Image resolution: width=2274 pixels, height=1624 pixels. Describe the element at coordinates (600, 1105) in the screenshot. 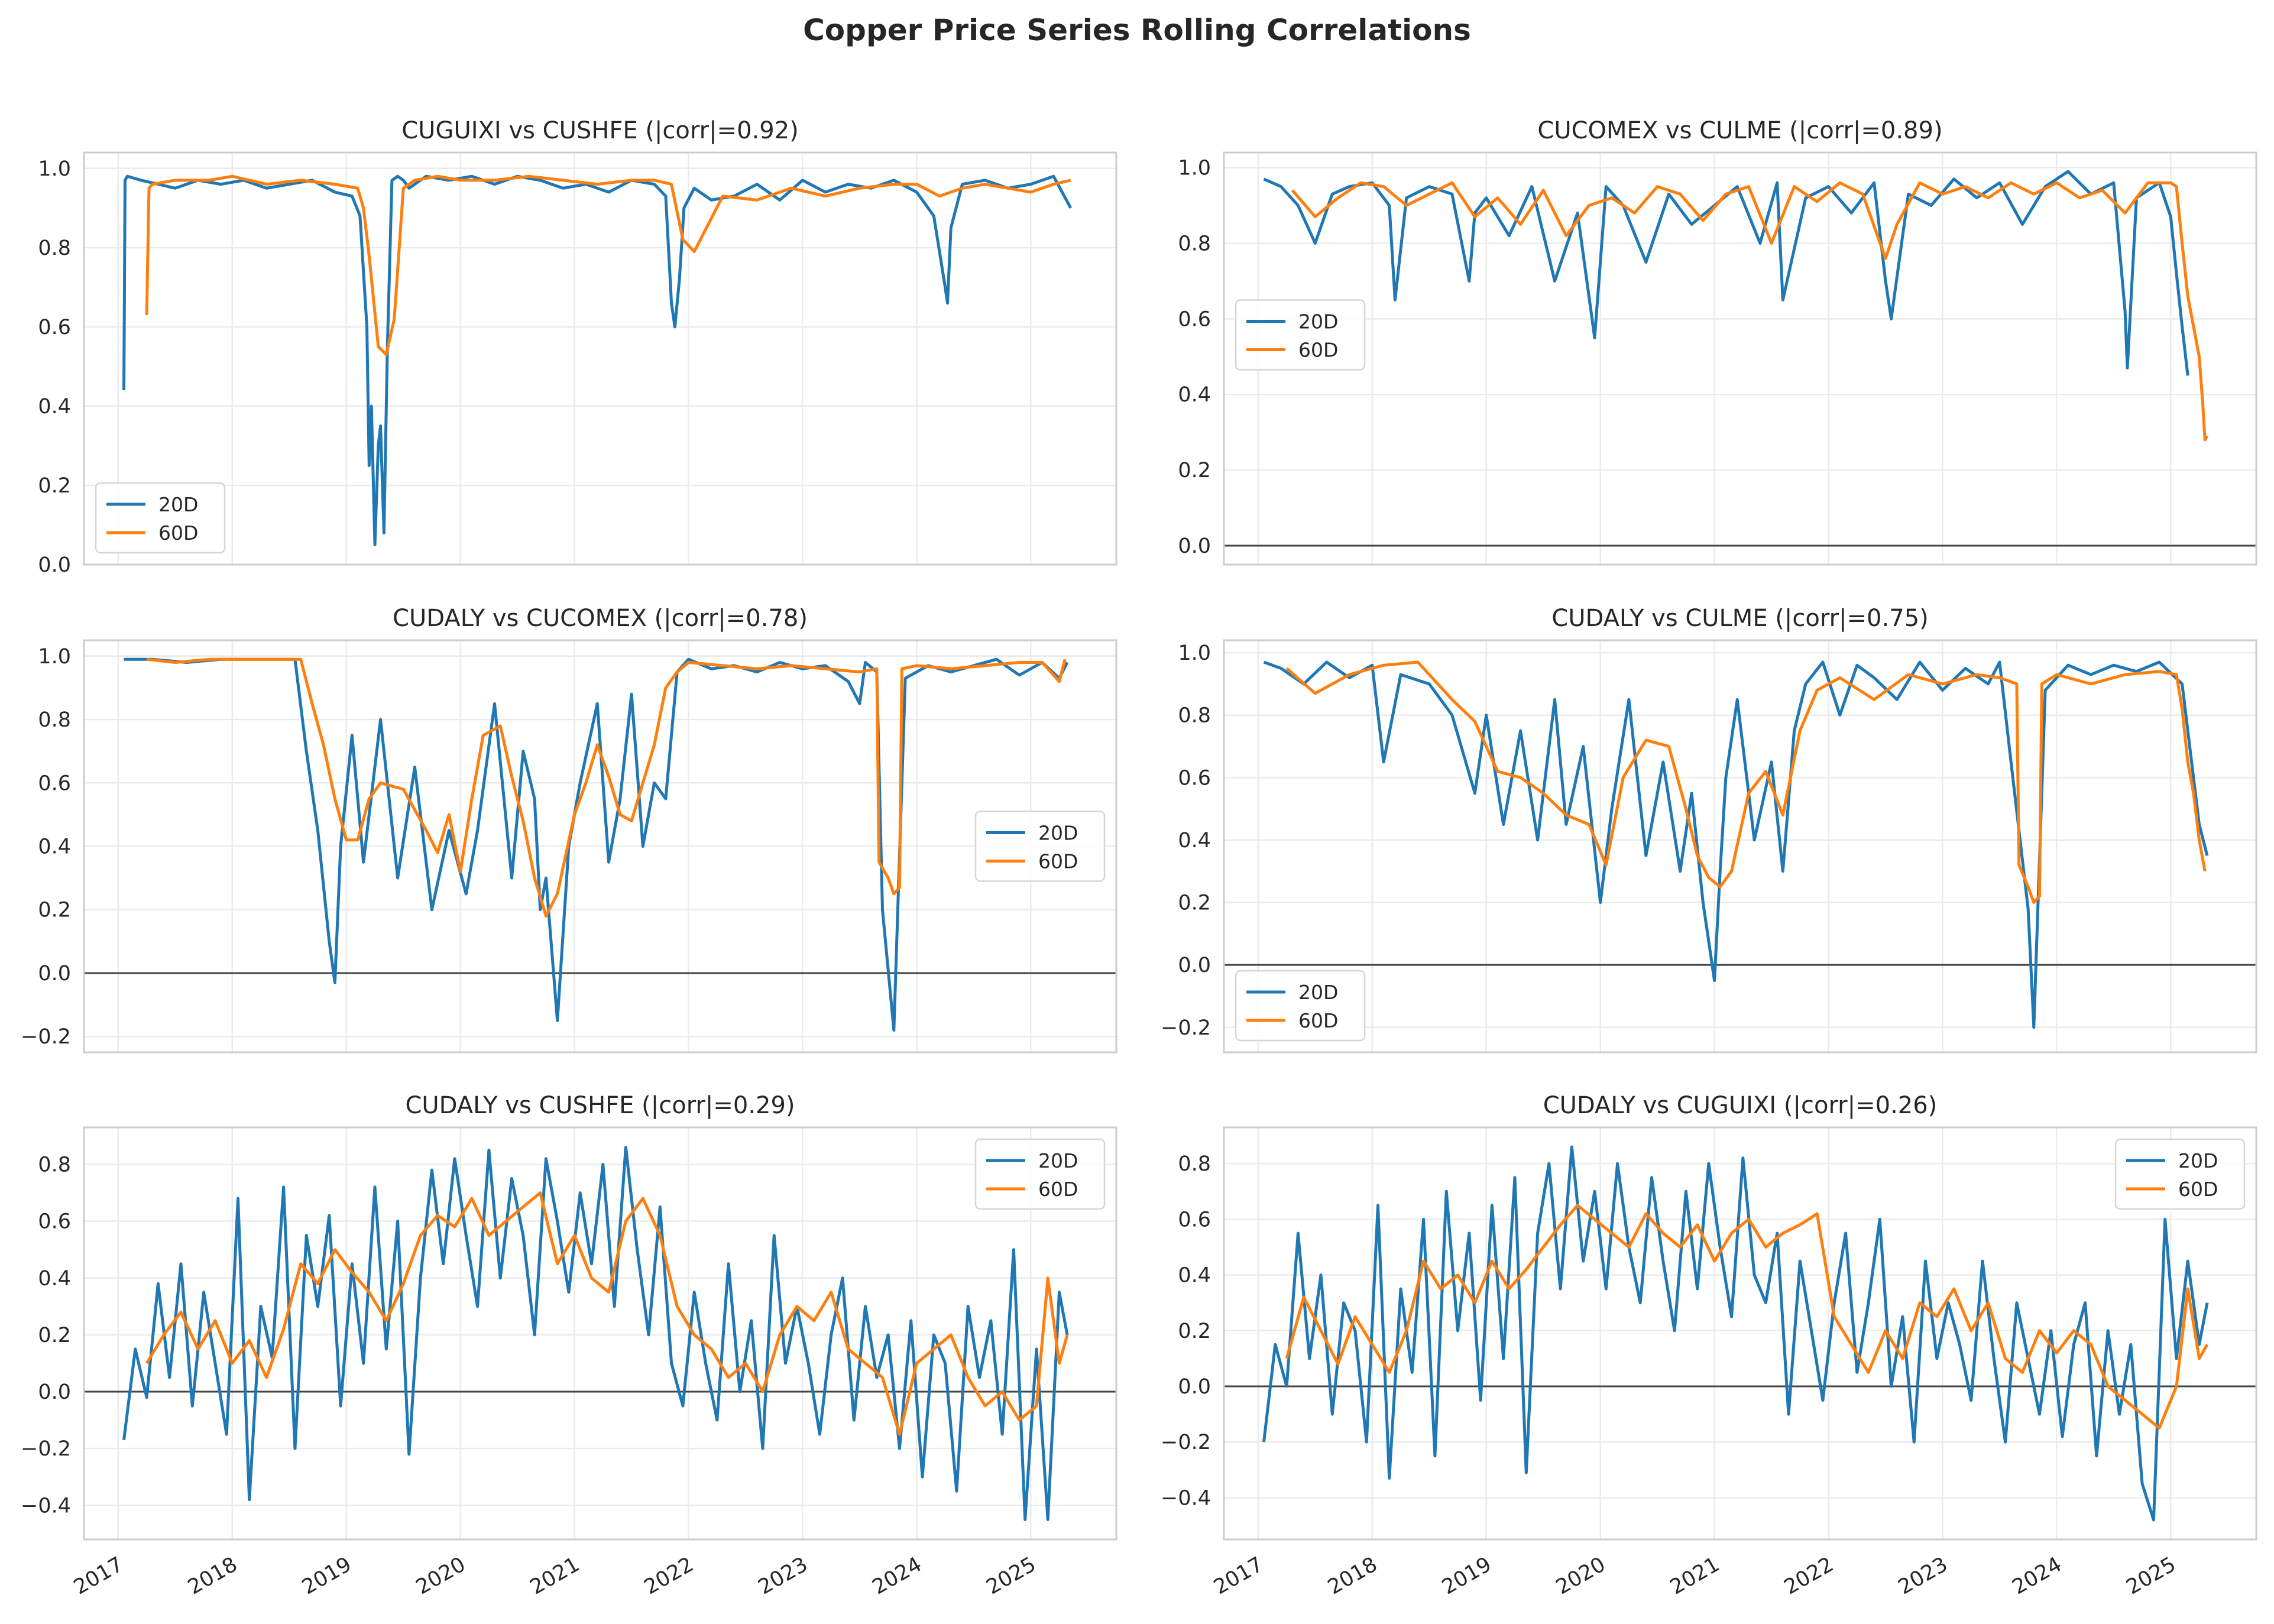

I see `panel-title: CUDALY vs CUSHFE (|corr|=0.29)` at that location.